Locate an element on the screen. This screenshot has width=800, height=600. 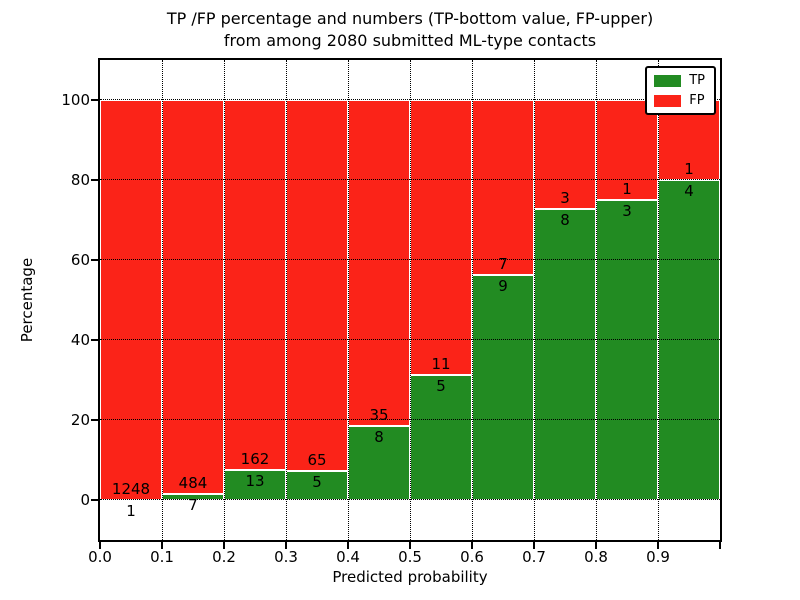
x-tick-label: 0.4 is located at coordinates (348, 557).